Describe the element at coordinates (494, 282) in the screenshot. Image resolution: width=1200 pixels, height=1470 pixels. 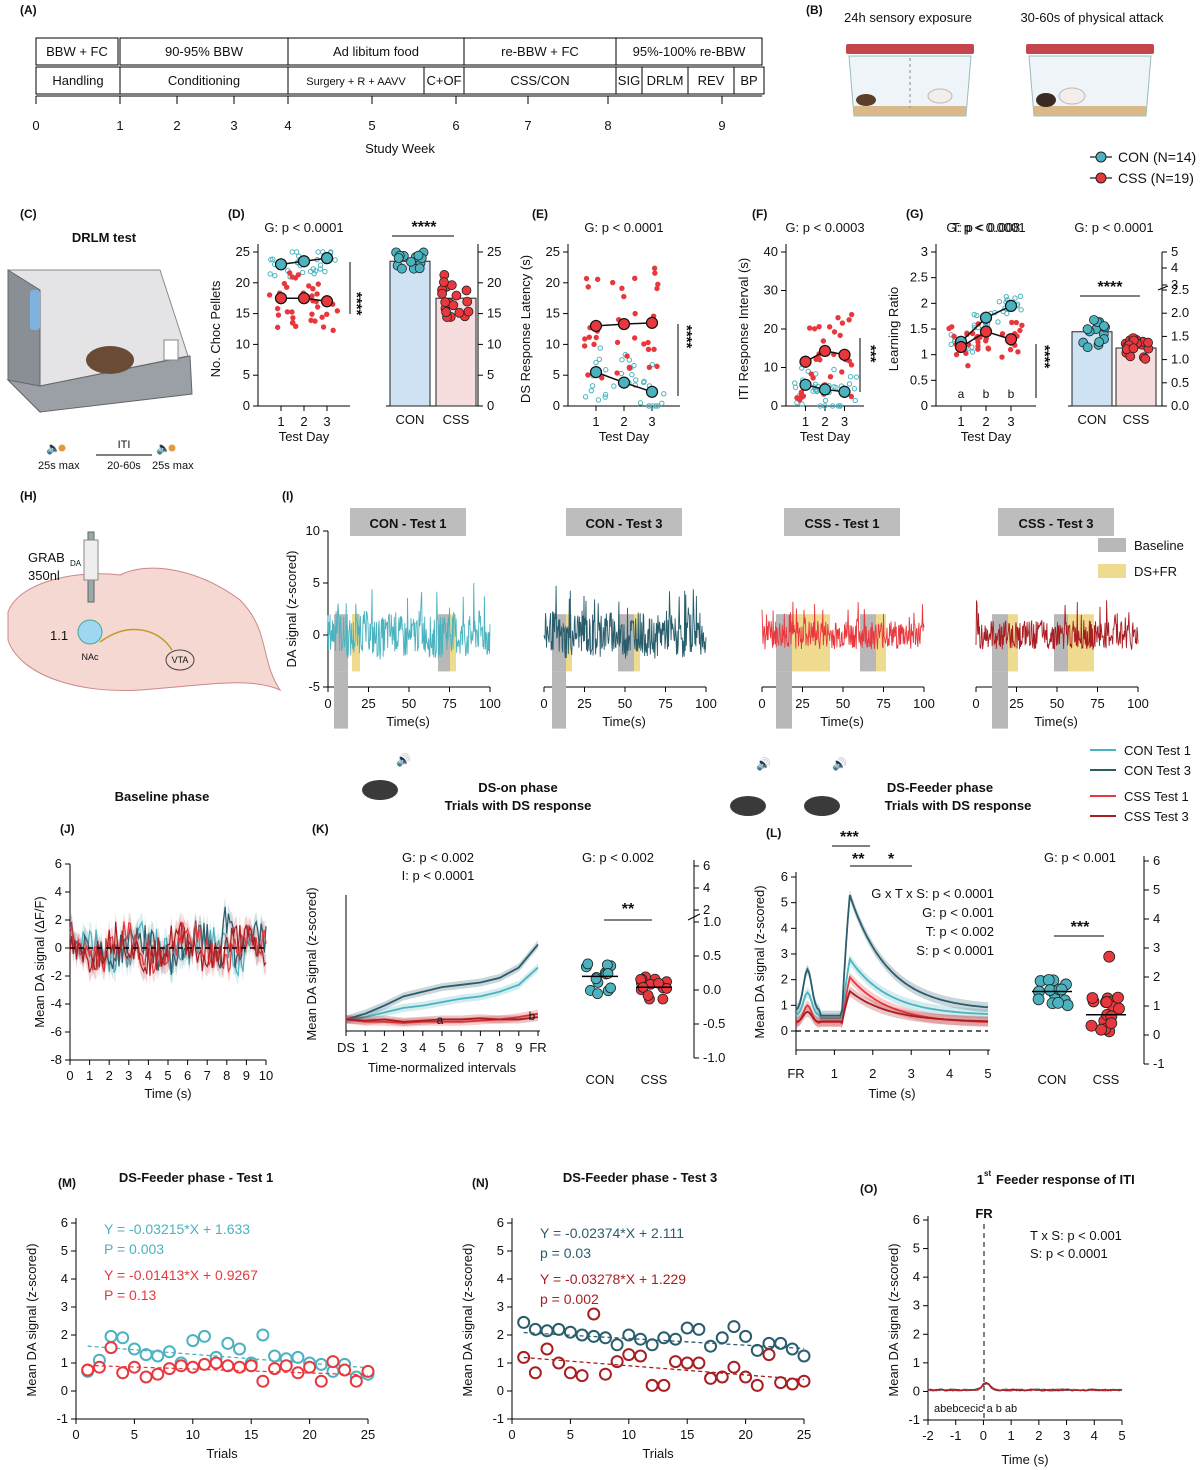
I see `D-bar-y-tick-label: 20` at that location.